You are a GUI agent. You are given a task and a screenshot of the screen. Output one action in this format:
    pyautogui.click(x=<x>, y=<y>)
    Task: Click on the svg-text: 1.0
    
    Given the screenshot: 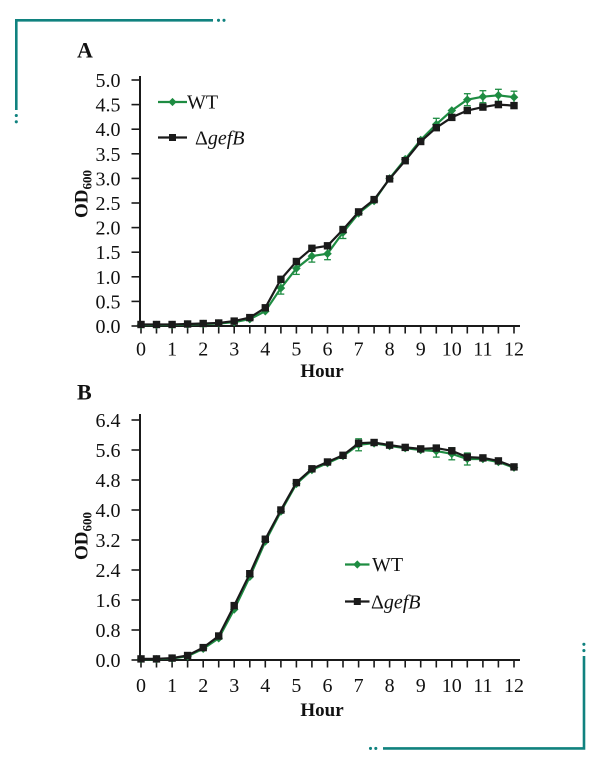 What is the action you would take?
    pyautogui.click(x=108, y=278)
    